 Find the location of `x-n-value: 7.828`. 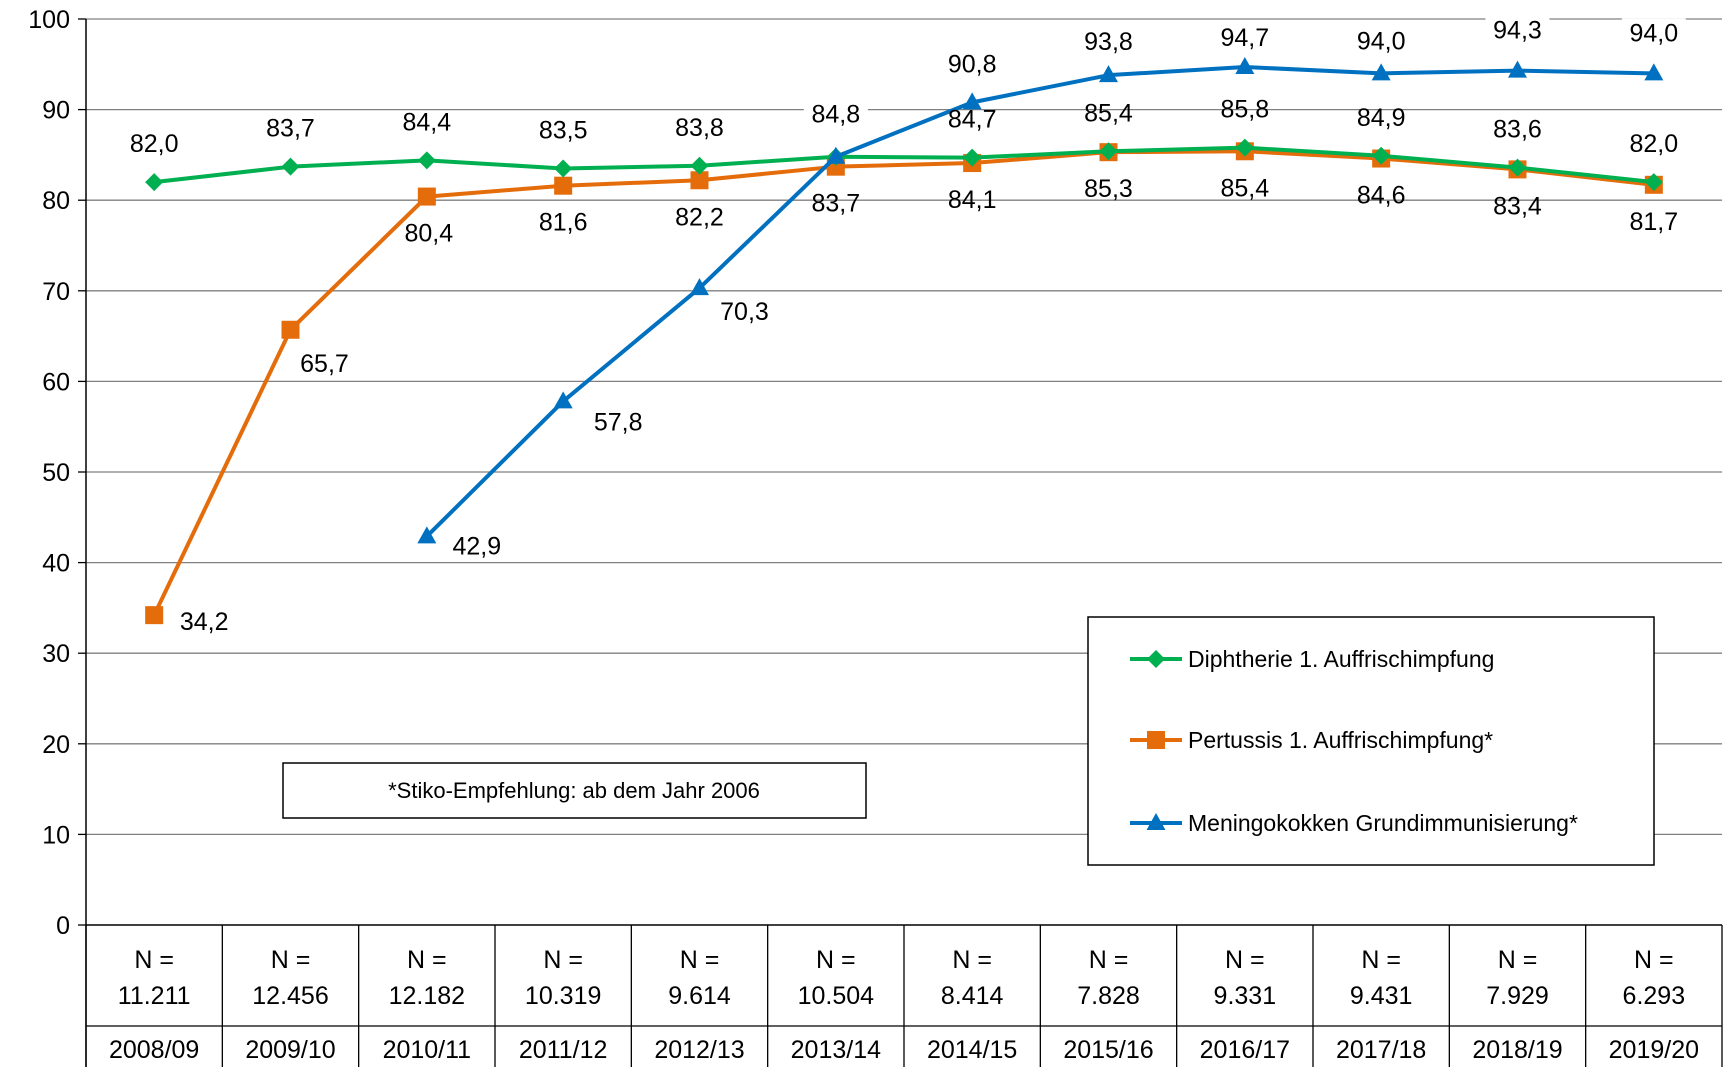

x-n-value: 7.828 is located at coordinates (1108, 996).